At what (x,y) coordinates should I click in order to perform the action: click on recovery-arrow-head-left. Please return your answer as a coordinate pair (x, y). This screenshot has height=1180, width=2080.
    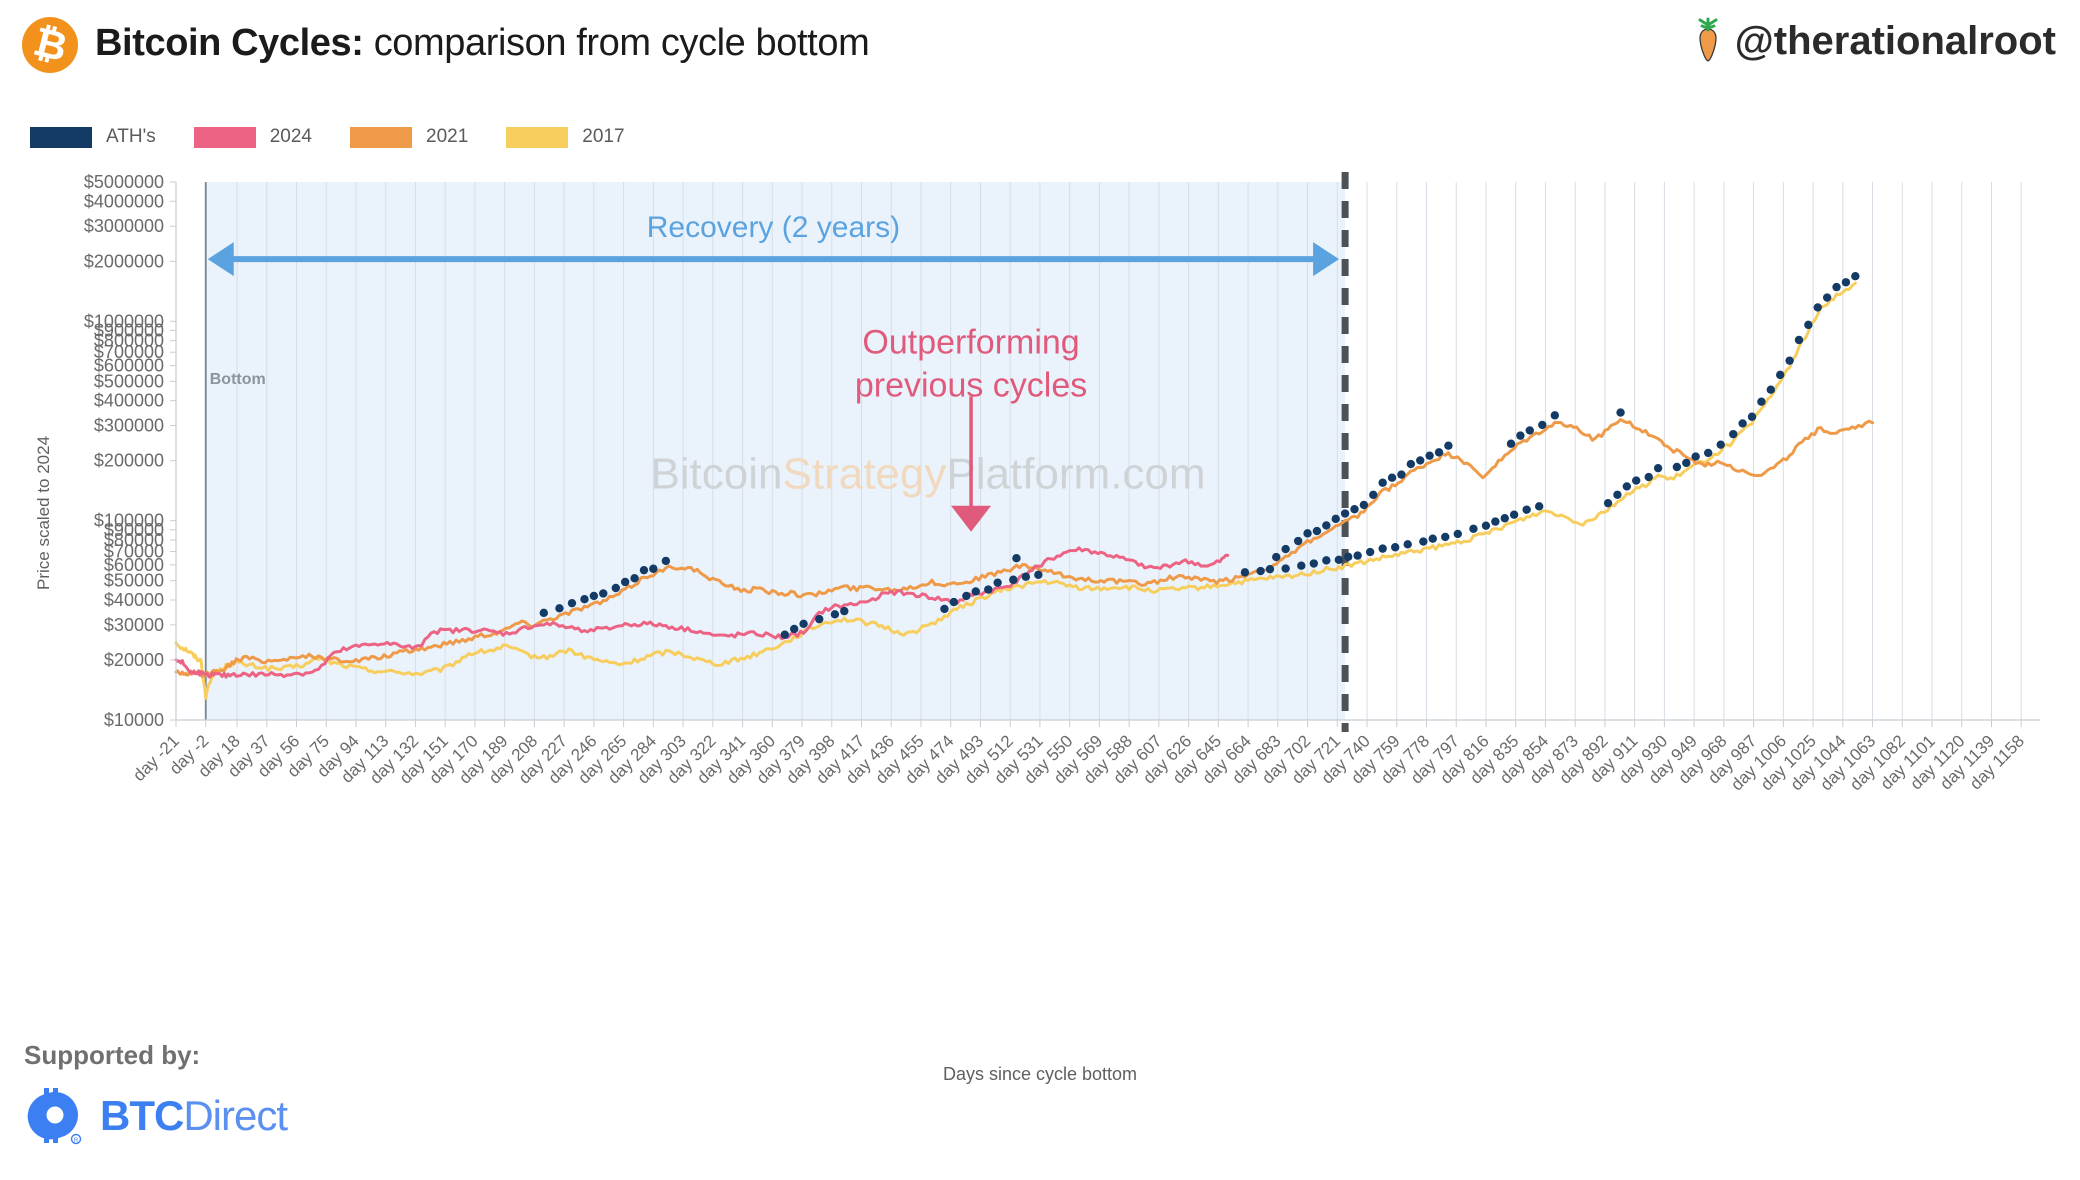
    Looking at the image, I should click on (220, 259).